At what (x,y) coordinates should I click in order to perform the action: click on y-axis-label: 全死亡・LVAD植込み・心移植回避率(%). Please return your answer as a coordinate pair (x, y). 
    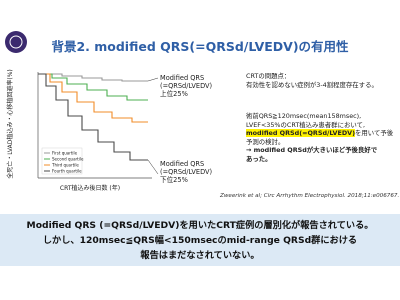
    Looking at the image, I should click on (10, 124).